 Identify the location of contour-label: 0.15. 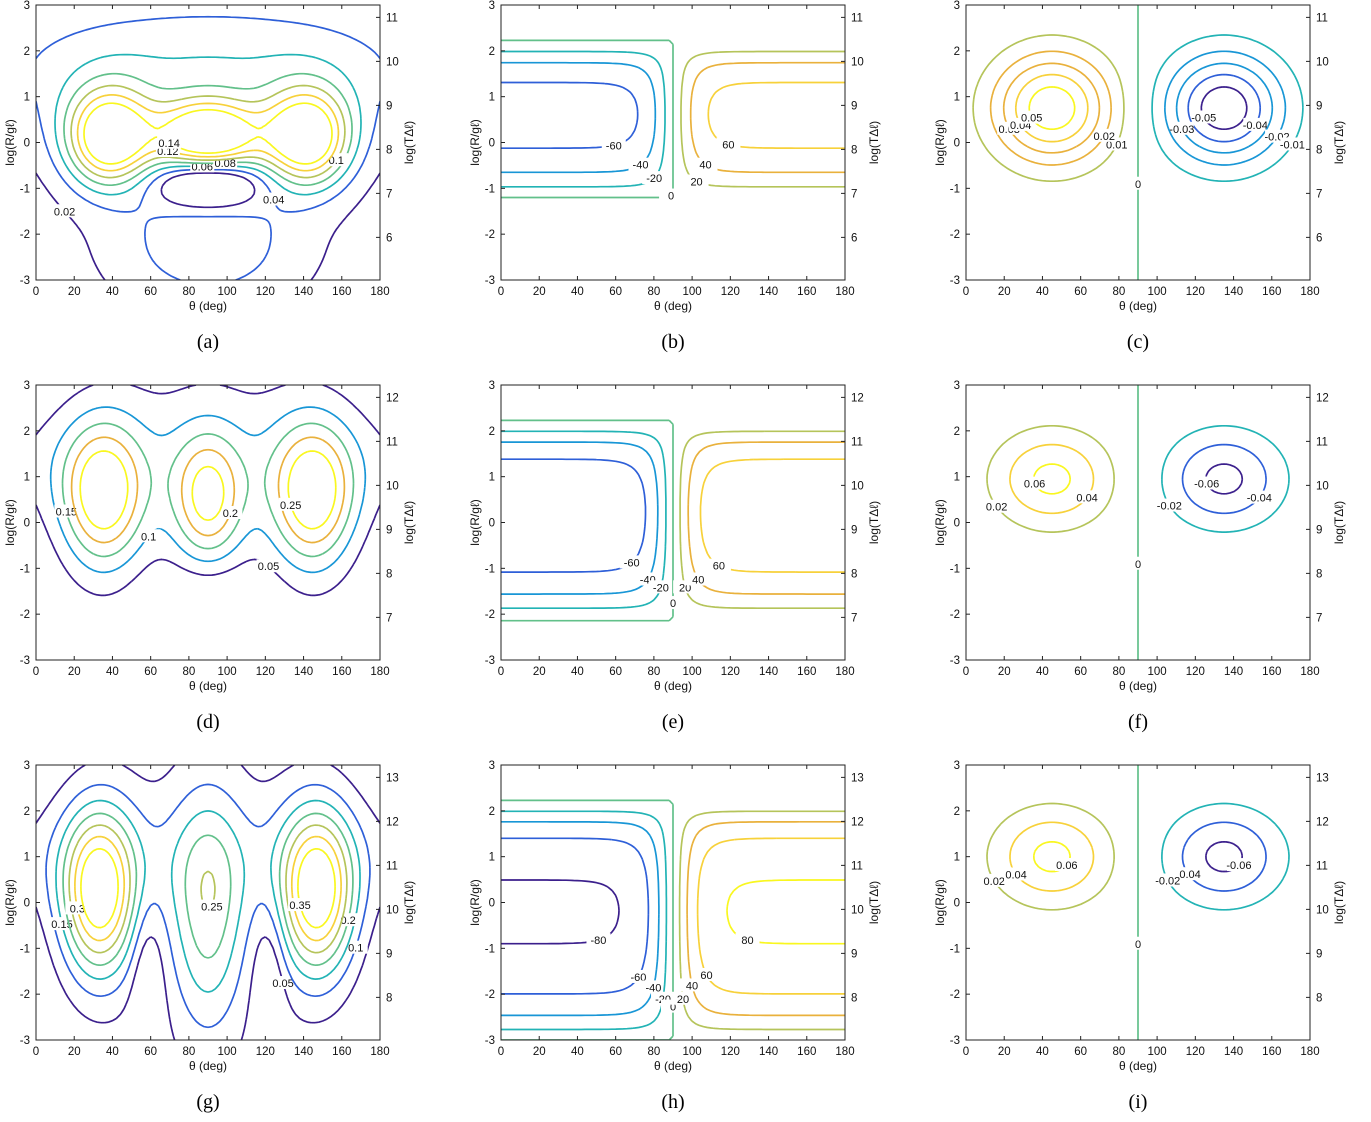
(66, 512).